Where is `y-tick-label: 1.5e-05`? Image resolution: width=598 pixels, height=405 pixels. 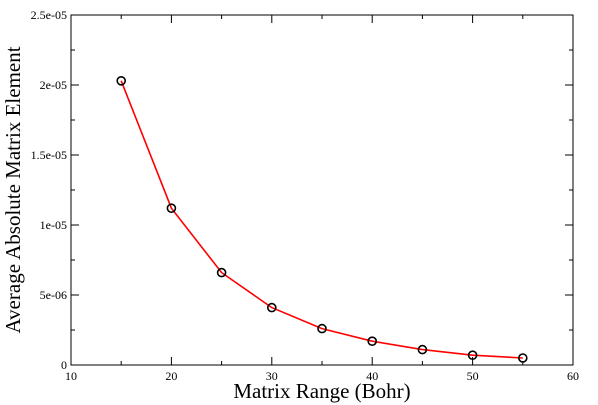 y-tick-label: 1.5e-05 is located at coordinates (49, 155).